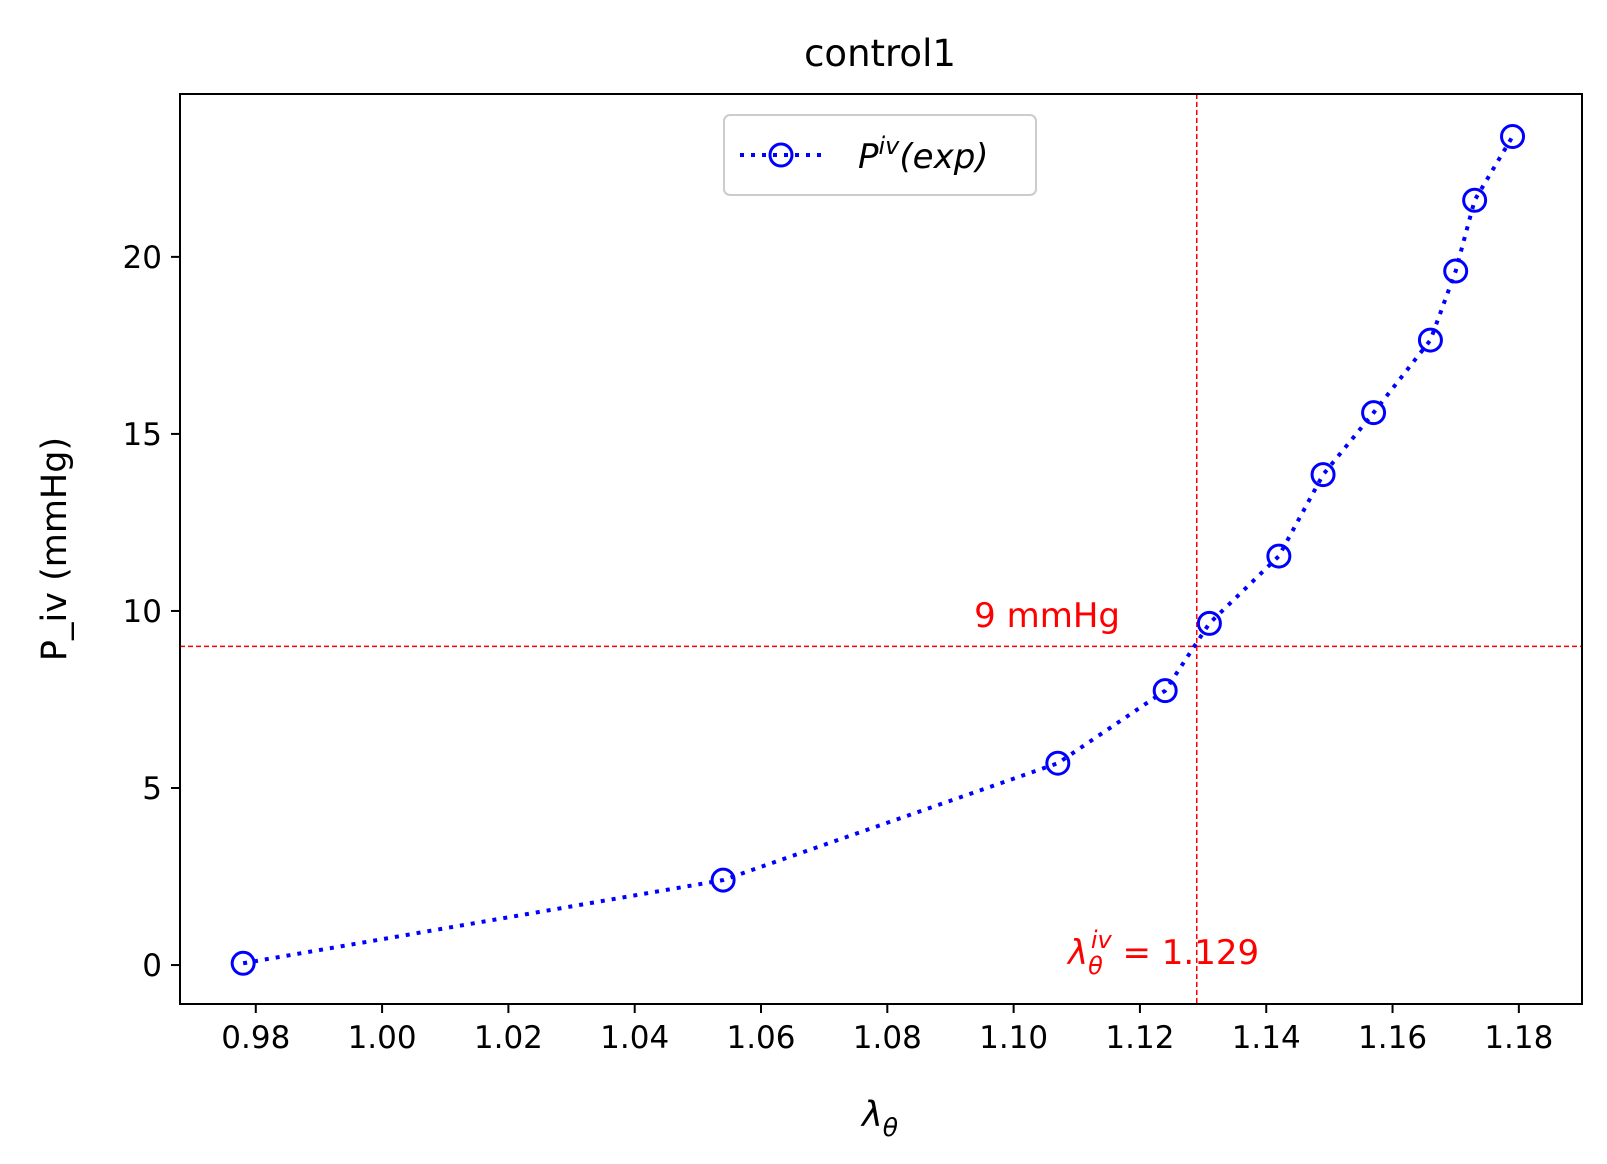 The width and height of the screenshot is (1607, 1164). I want to click on x-tick-label: 1.10, so click(1013, 1038).